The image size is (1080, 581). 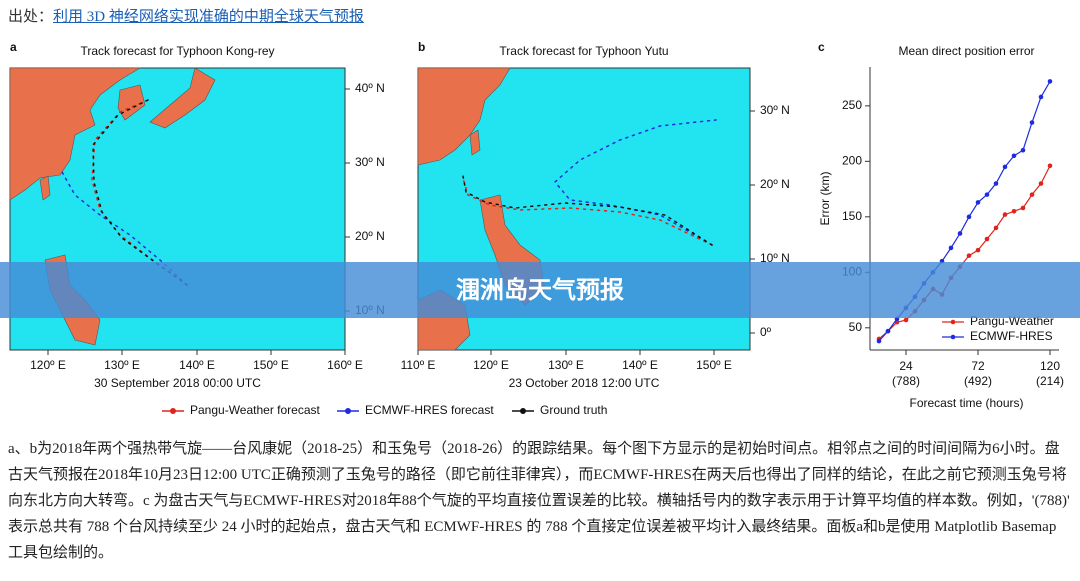 I want to click on lat-label: 0º, so click(x=766, y=332).